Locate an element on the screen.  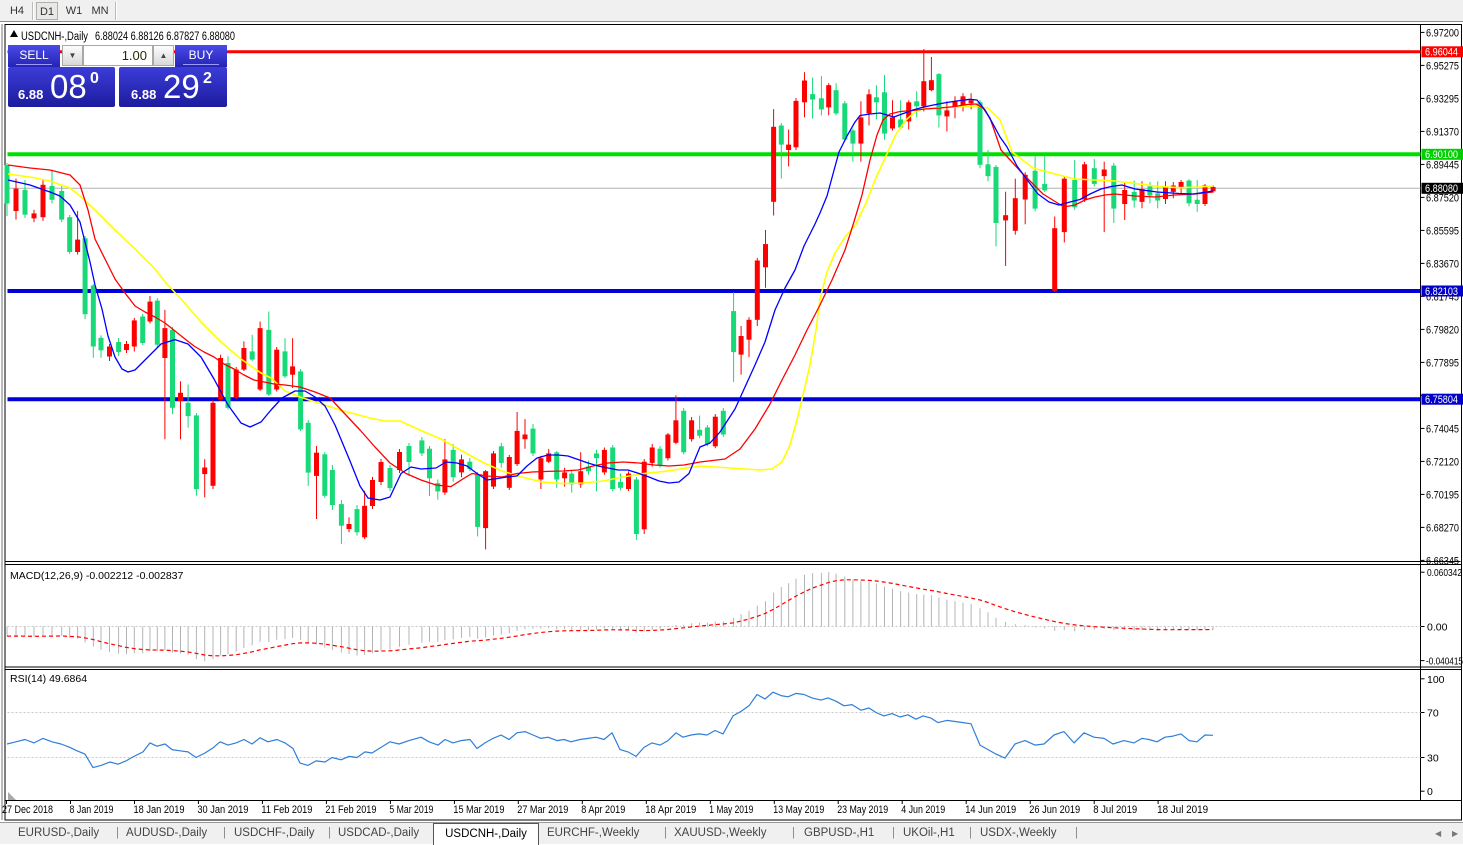
svg-text: 21 Feb 2019 is located at coordinates (350, 810).